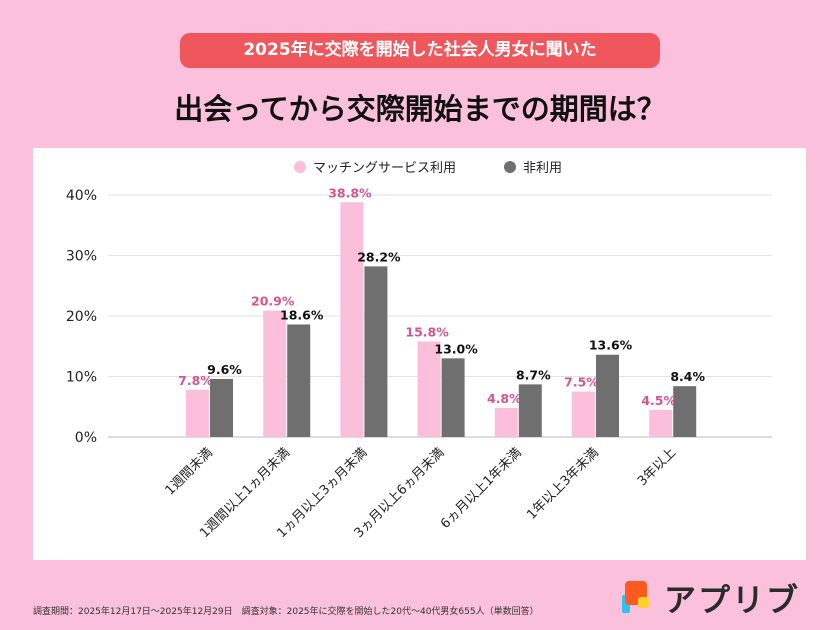 This screenshot has height=630, width=840. What do you see at coordinates (611, 345) in the screenshot?
I see `data-label: 13.6%` at bounding box center [611, 345].